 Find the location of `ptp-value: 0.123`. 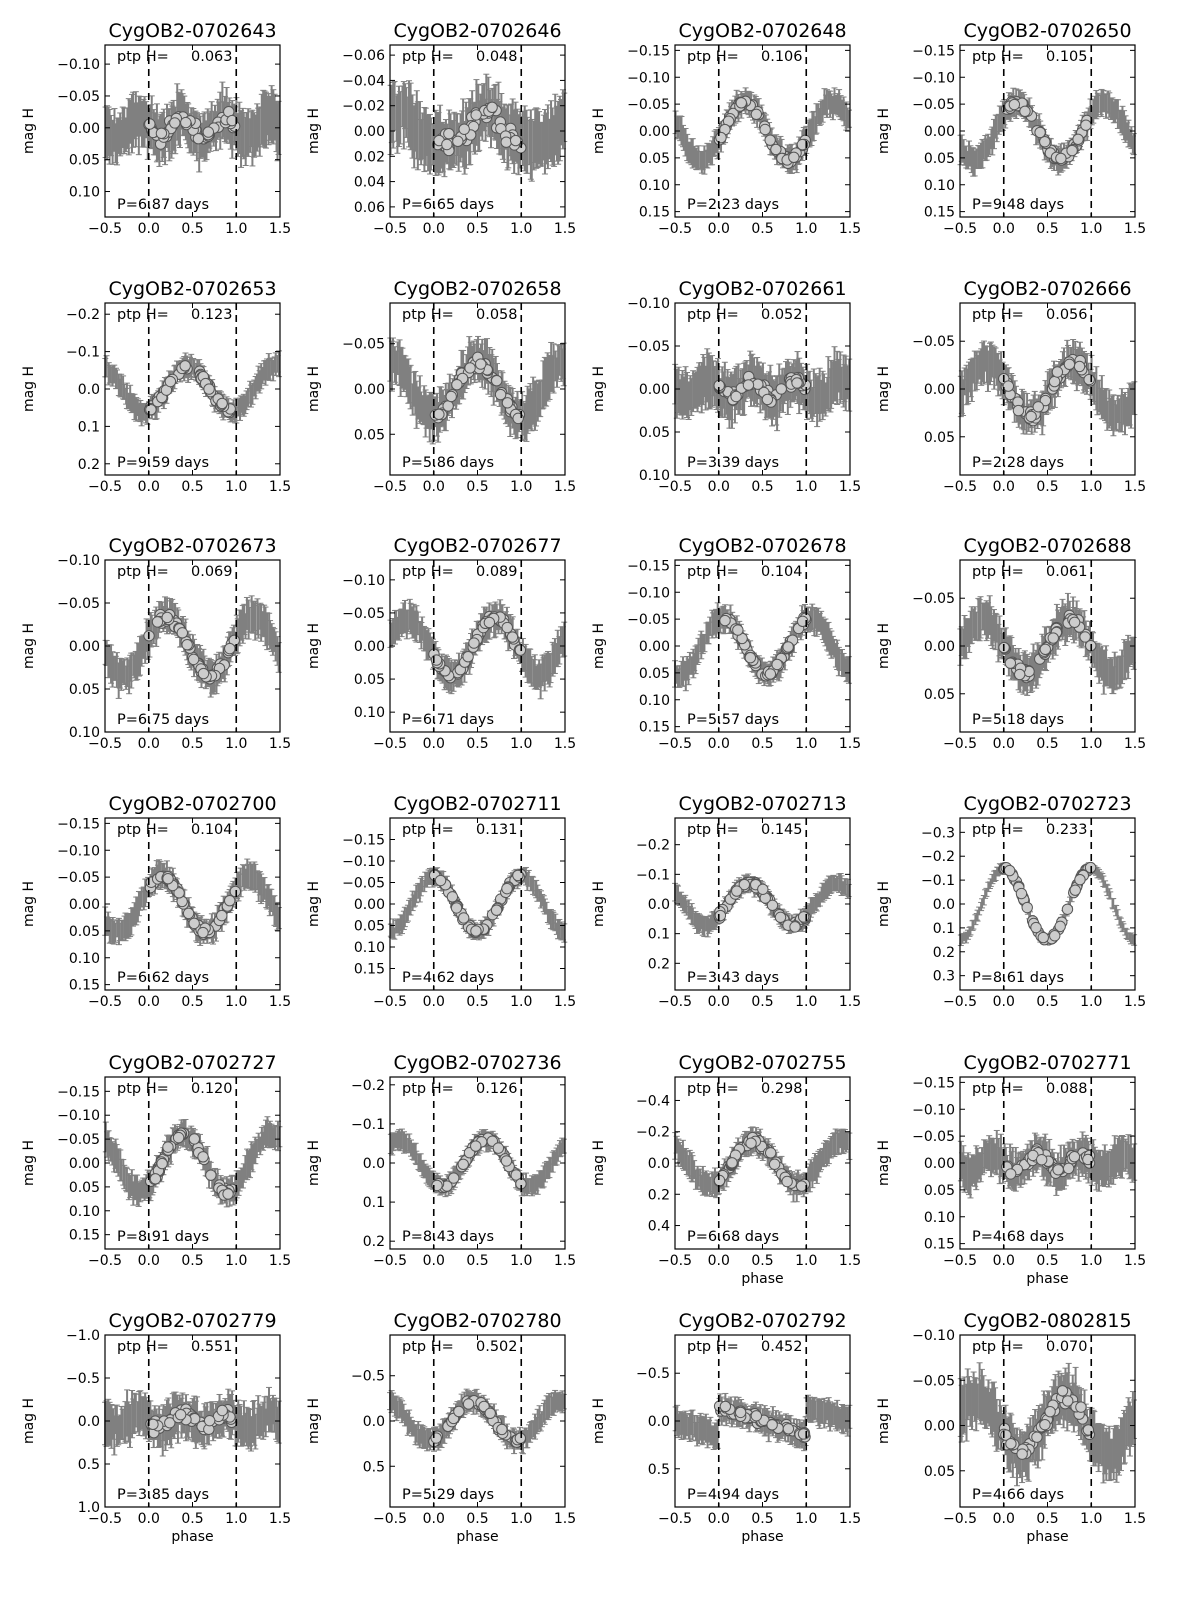

ptp-value: 0.123 is located at coordinates (212, 315).